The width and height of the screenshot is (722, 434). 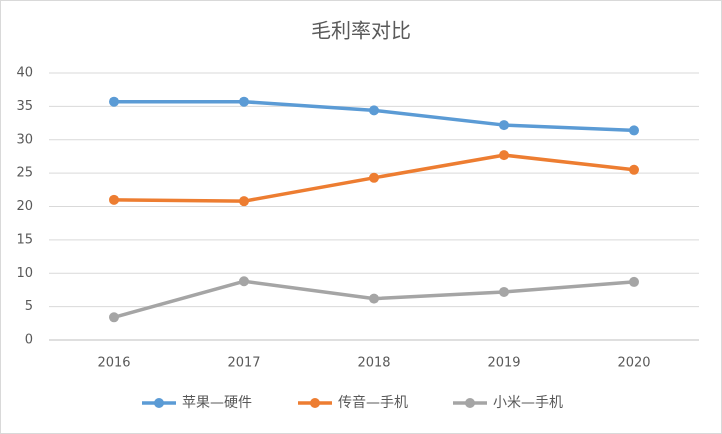 What do you see at coordinates (24, 206) in the screenshot?
I see `y-tick-label: 20` at bounding box center [24, 206].